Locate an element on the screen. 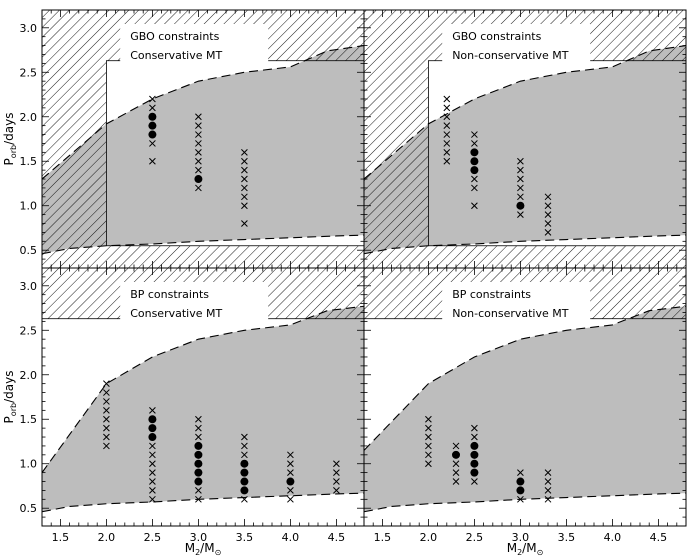 The width and height of the screenshot is (700, 560). y-tick-label: 2.0 is located at coordinates (29, 117).